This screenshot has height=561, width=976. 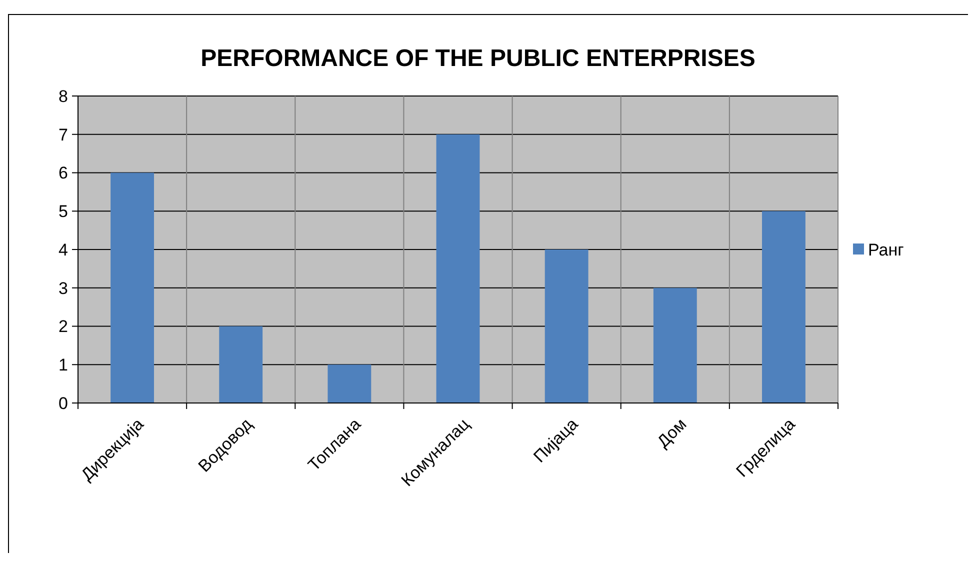 I want to click on y-tick-label: 7, so click(x=63, y=134).